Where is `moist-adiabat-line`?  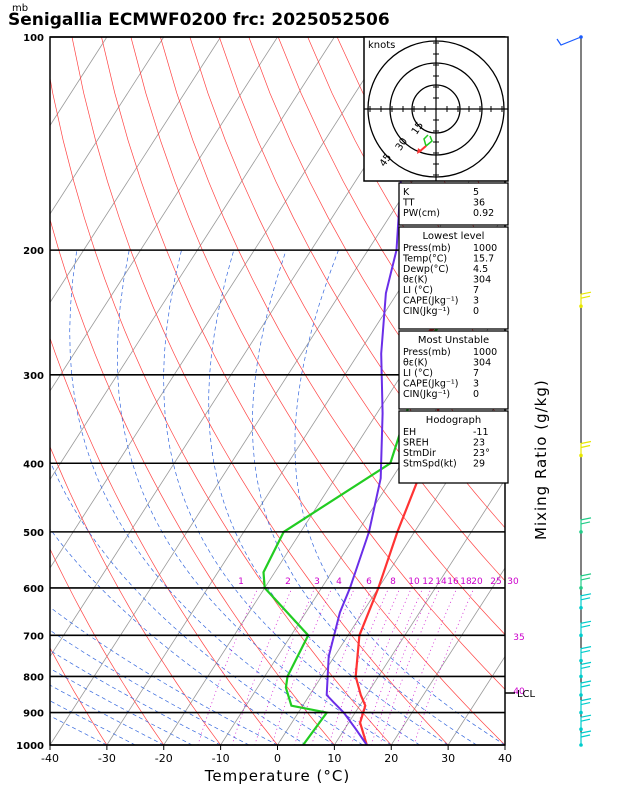 moist-adiabat-line is located at coordinates (164, 675).